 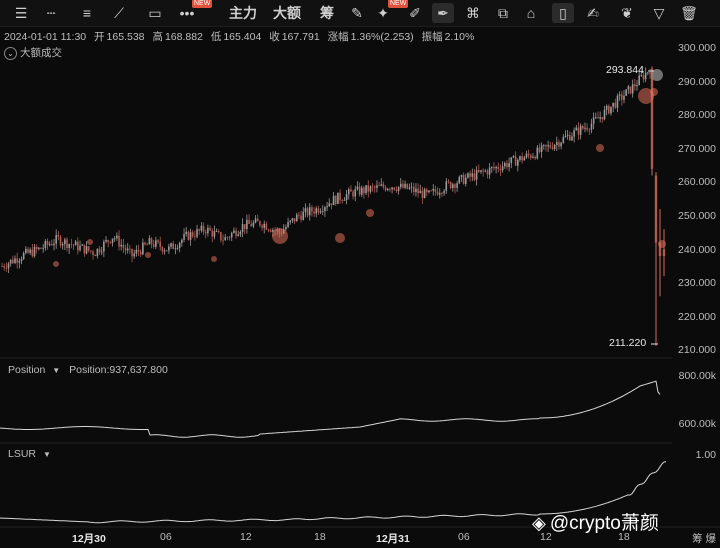 What do you see at coordinates (357, 13) in the screenshot?
I see `toolbar-chart-edit-icon: ✎` at bounding box center [357, 13].